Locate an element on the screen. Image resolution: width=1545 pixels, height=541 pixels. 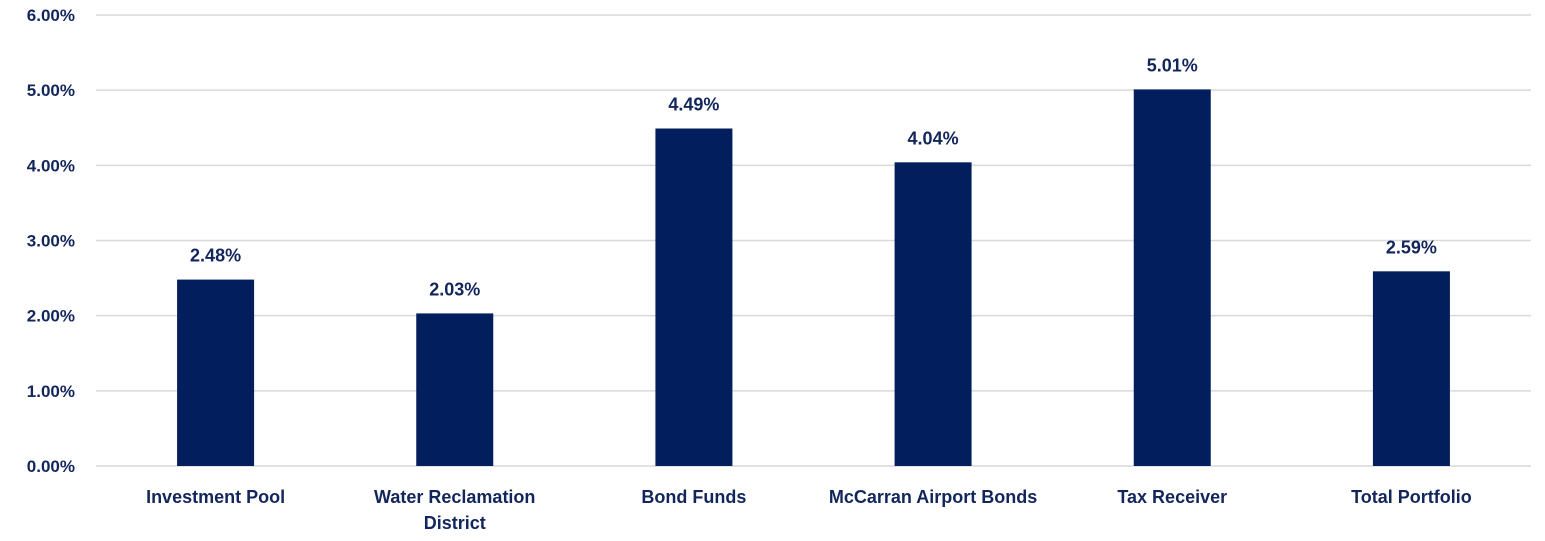
y-tick-label: 2.00% is located at coordinates (51, 316).